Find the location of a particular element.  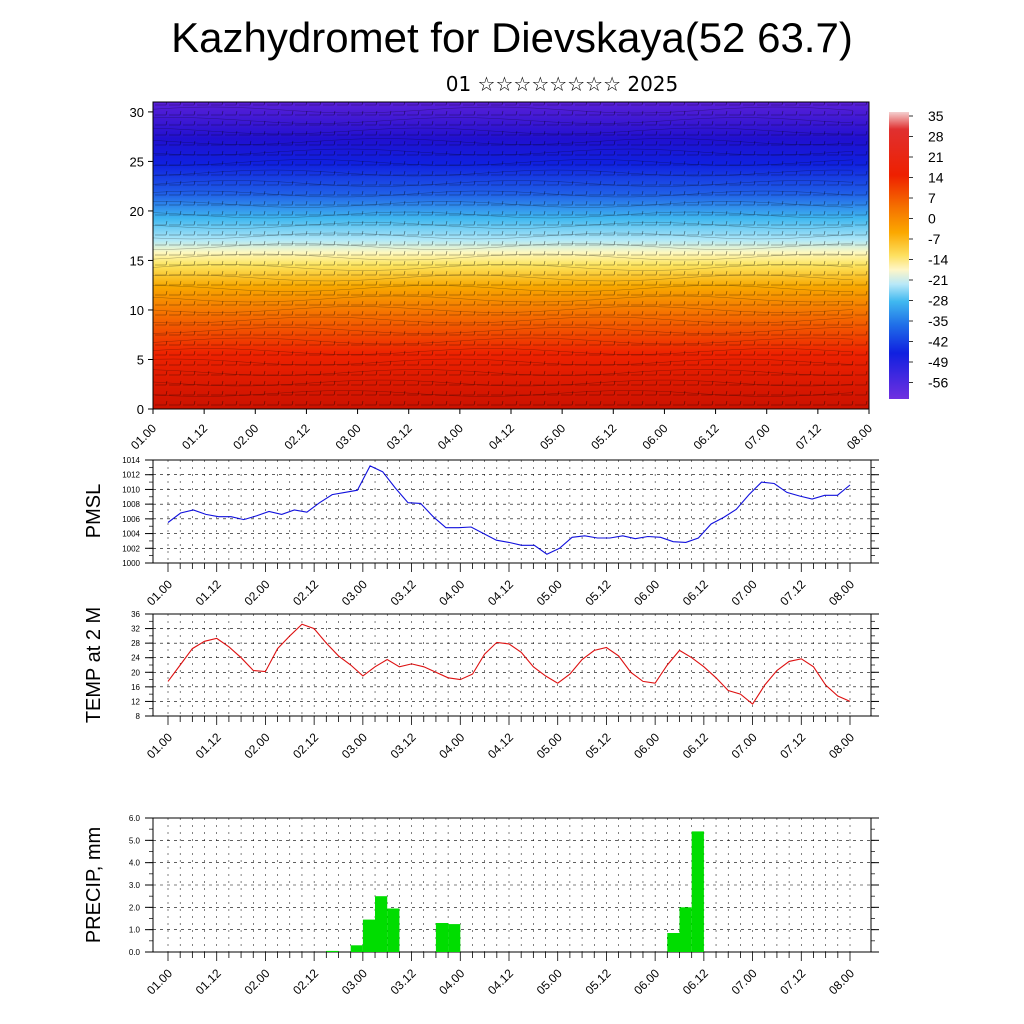

pmsl-x-tick-label: 02.12 is located at coordinates (305, 592).